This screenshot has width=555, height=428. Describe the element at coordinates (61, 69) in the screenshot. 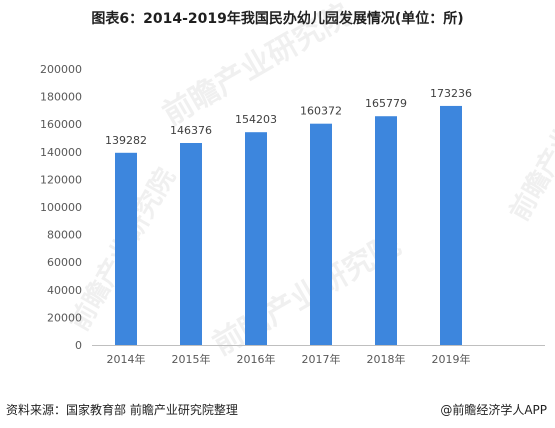

I see `y-tick-label: 200000` at that location.